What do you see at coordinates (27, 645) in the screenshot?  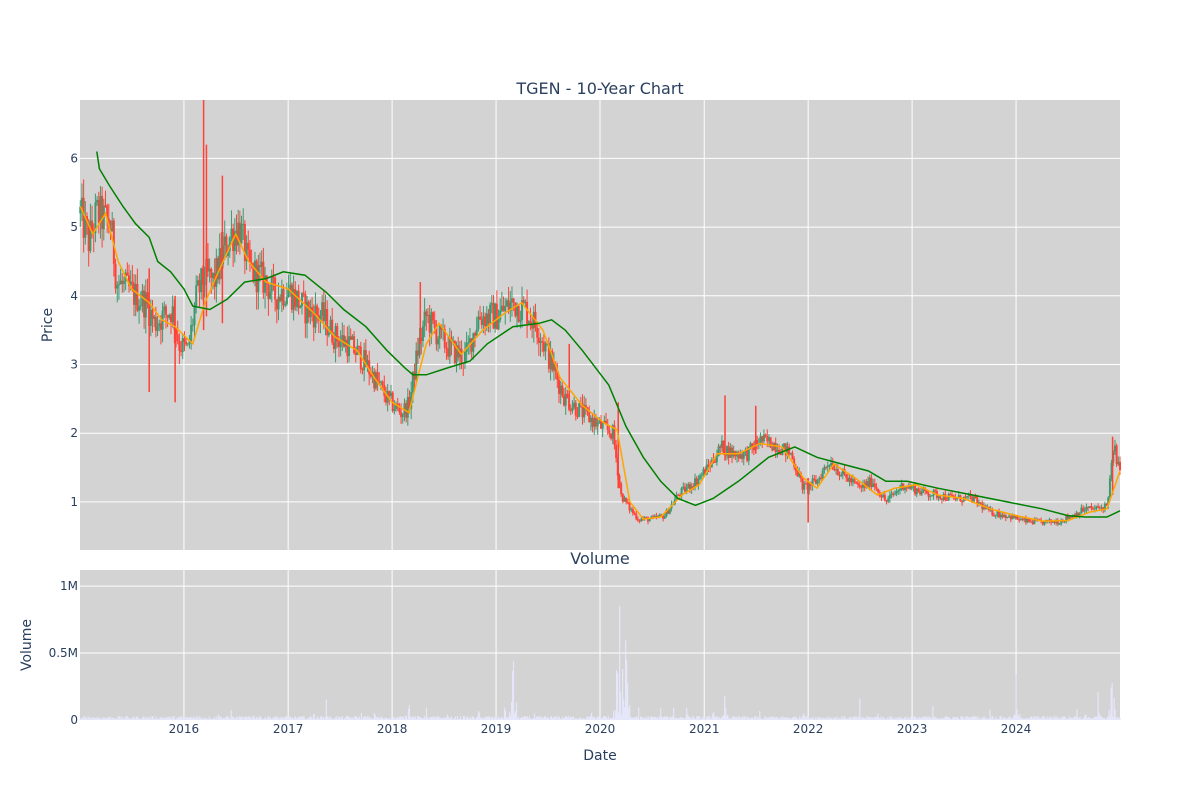 I see `volume-axis-title: Volume` at bounding box center [27, 645].